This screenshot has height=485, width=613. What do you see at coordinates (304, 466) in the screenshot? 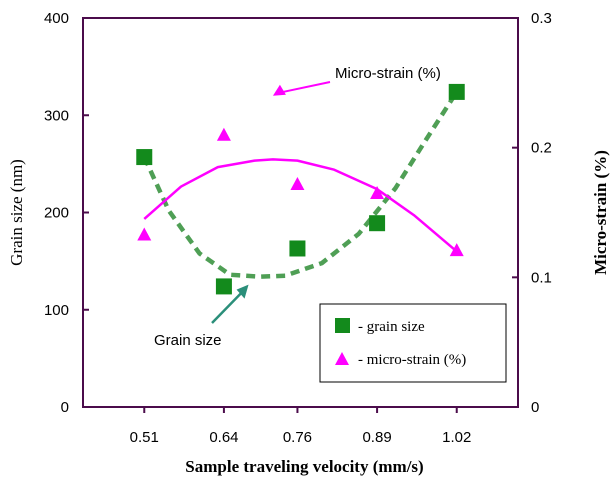
I see `x-axis-title: Sample traveling velocity (mm/s)` at bounding box center [304, 466].